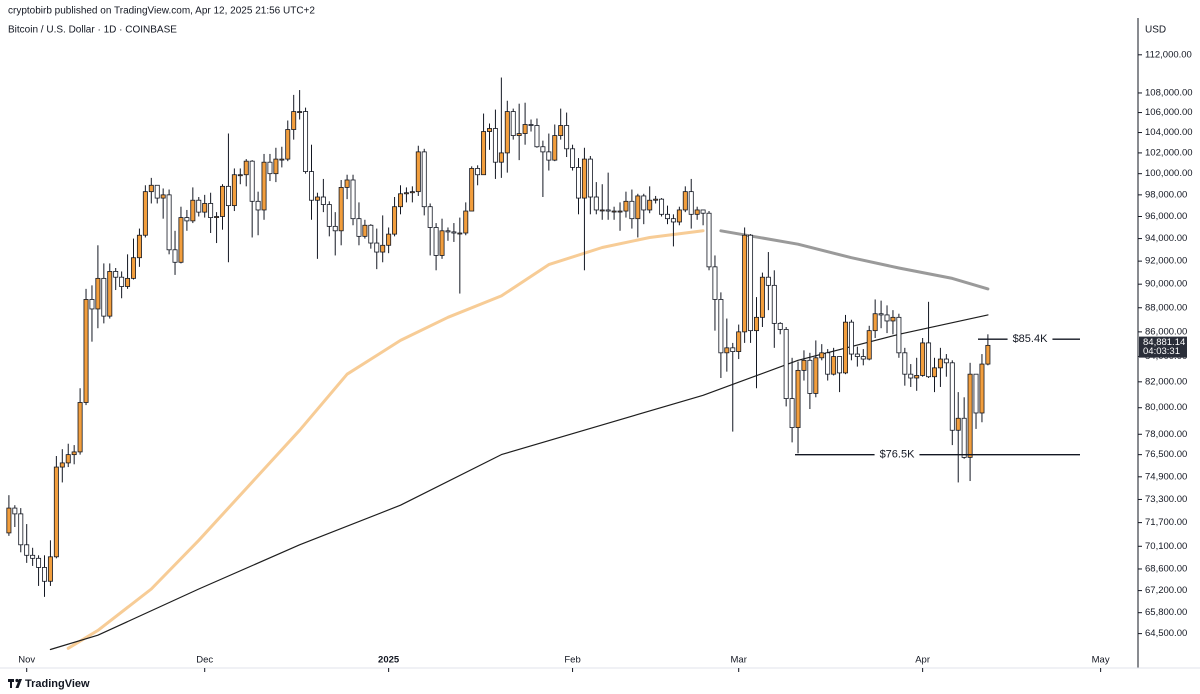 Image resolution: width=1200 pixels, height=694 pixels. Describe the element at coordinates (1166, 434) in the screenshot. I see `y-tick-label: 78,000.00` at that location.